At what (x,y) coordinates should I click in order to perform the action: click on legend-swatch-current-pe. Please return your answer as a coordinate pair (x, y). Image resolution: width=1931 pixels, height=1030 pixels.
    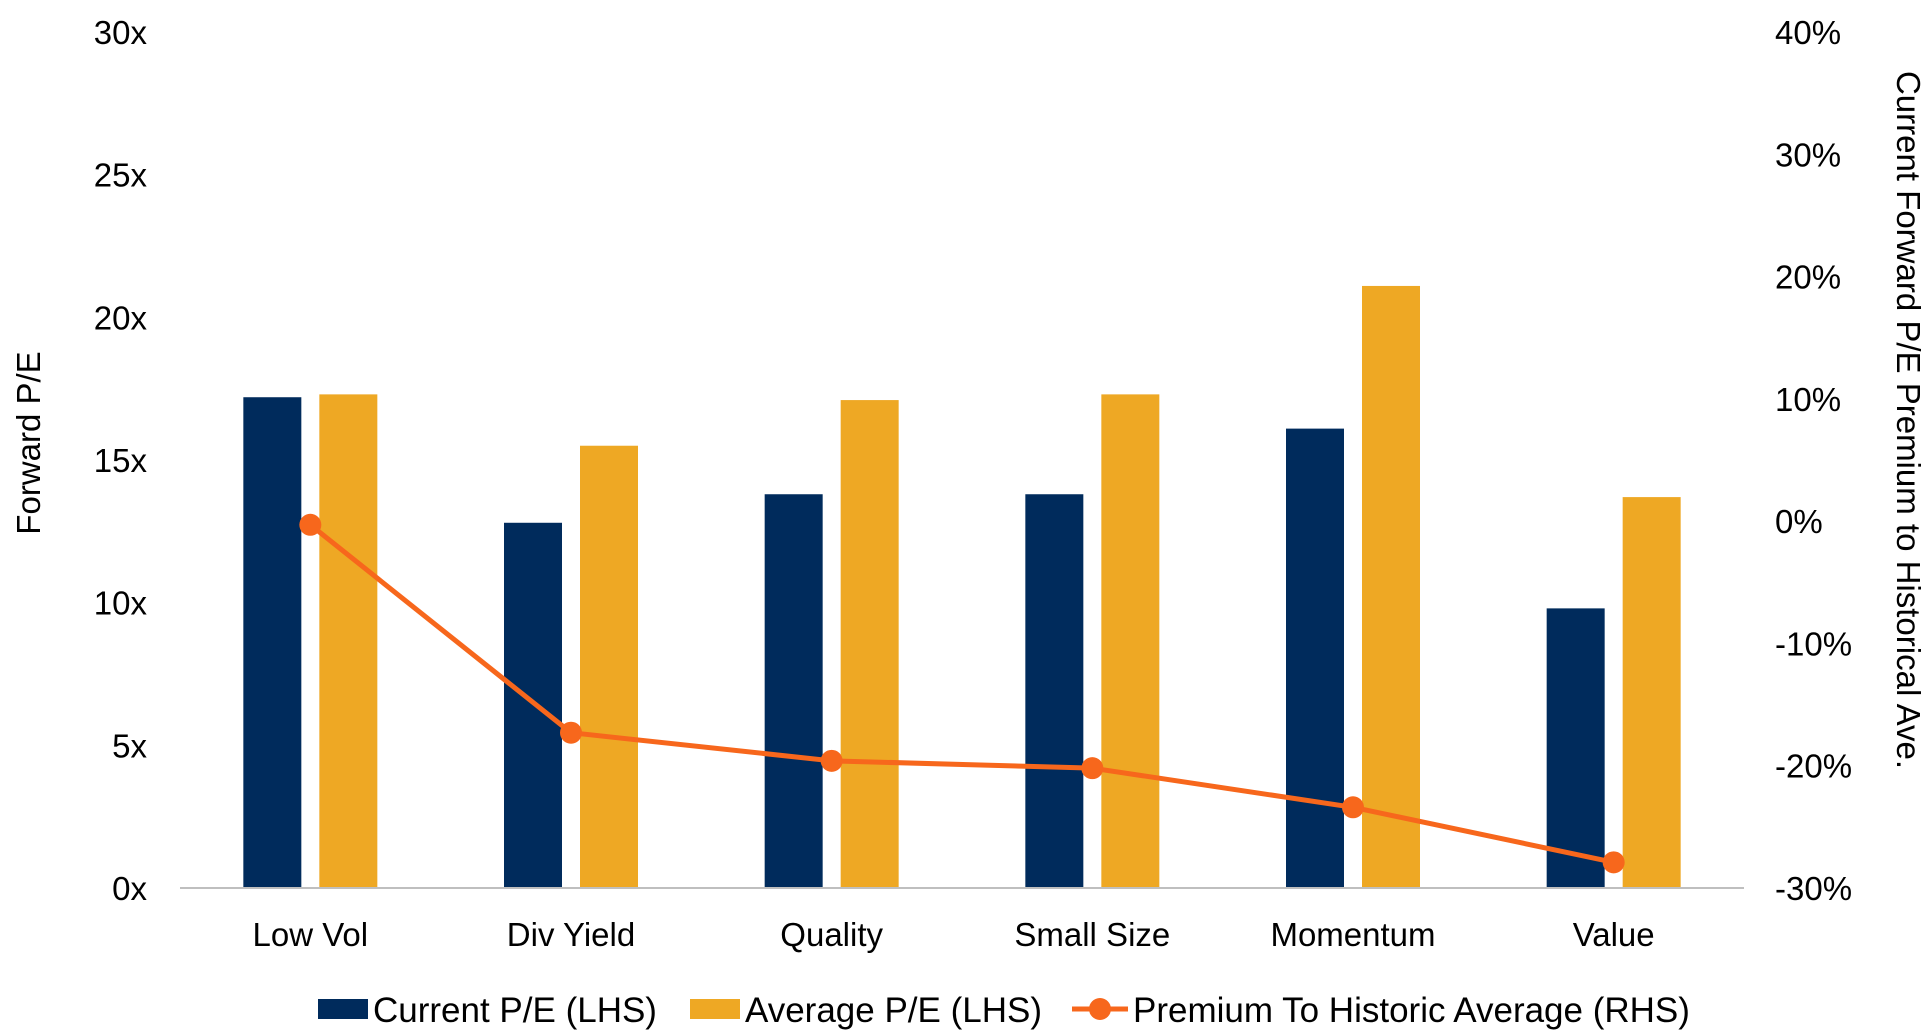
    Looking at the image, I should click on (343, 1009).